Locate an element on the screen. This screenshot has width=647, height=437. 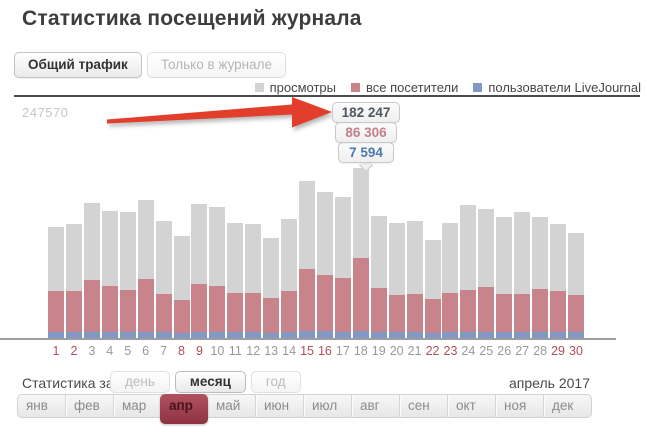
tab-journal-only: Только в журнале is located at coordinates (216, 65).